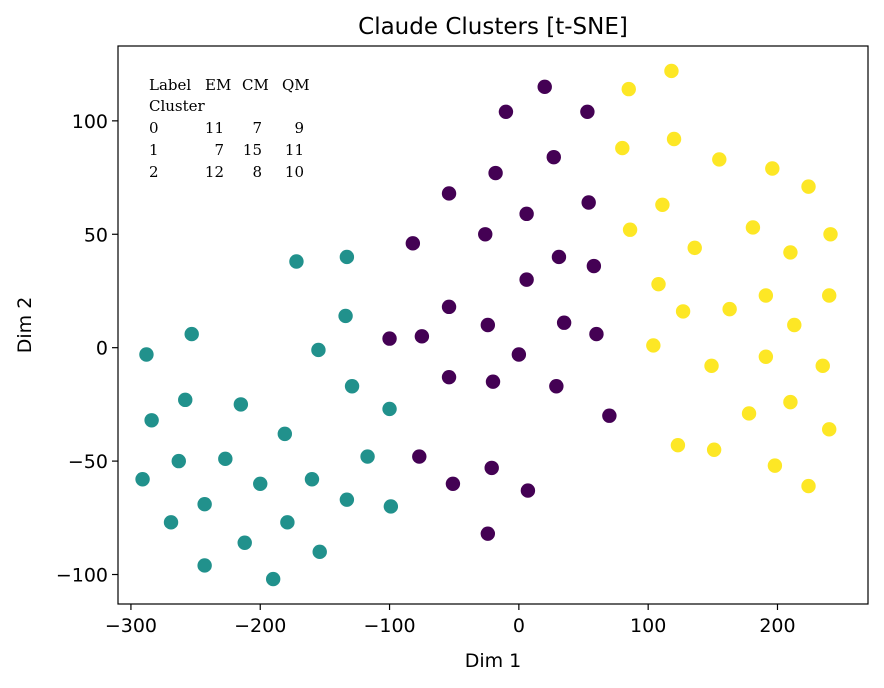 This screenshot has height=688, width=884. I want to click on x-tick-label: 100, so click(648, 626).